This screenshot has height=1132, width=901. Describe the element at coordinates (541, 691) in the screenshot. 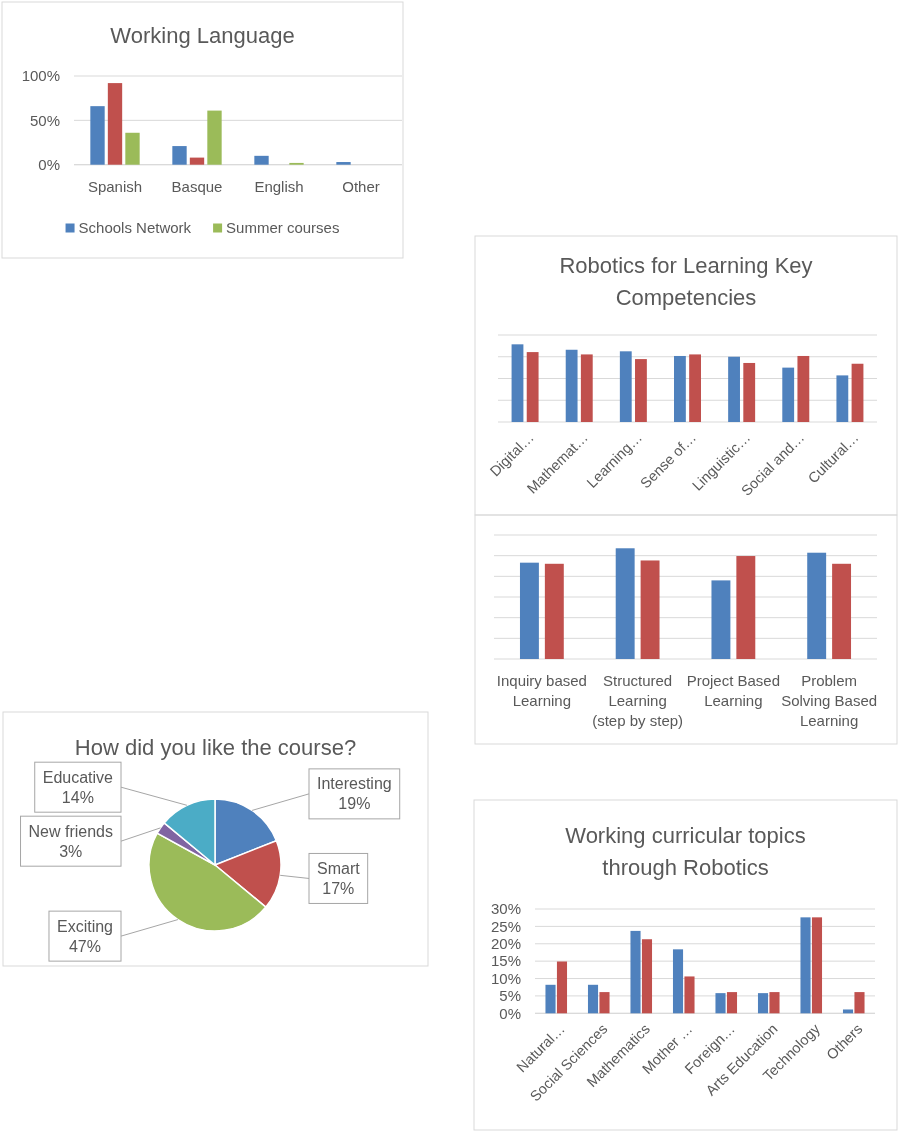

I see `x-tick-label: Inquiry based Learning` at that location.